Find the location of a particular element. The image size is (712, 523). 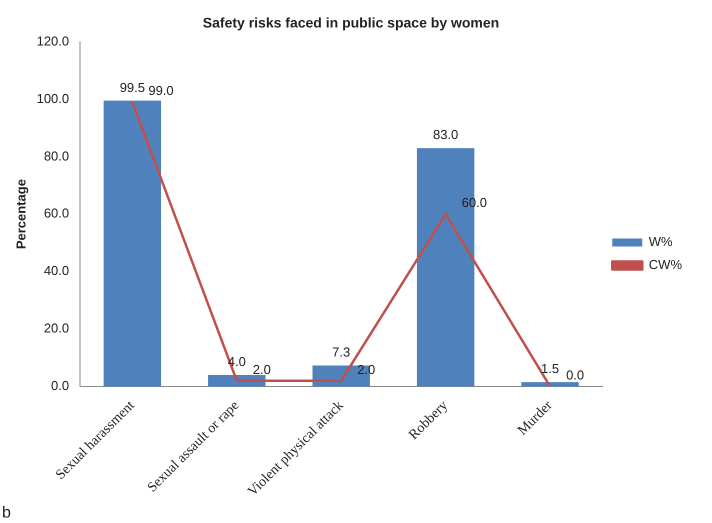

y-tick-label: 0.0 is located at coordinates (60, 386).